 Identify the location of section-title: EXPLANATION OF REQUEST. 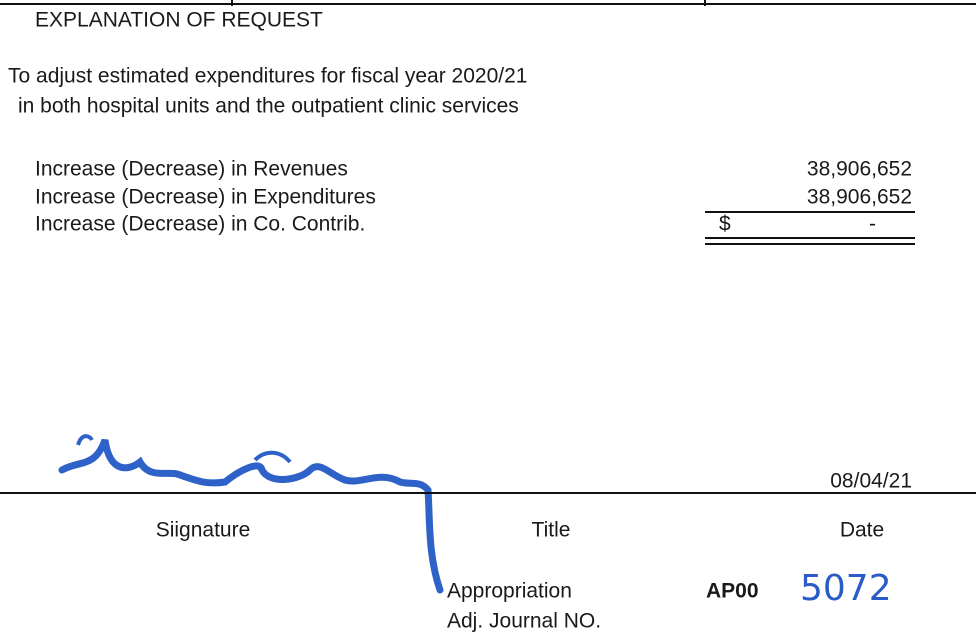
(179, 20).